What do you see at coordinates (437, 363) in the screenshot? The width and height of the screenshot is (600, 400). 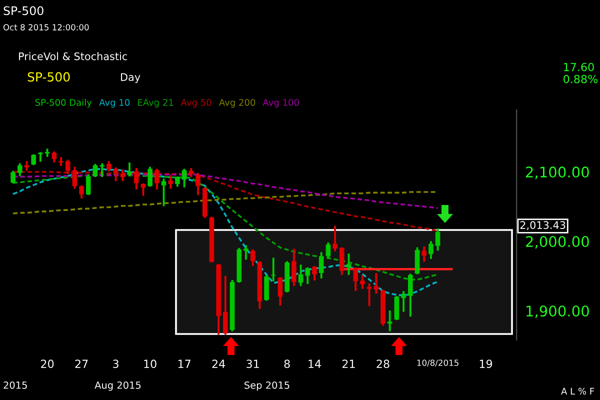 I see `x-tick-label: 10/8/2015` at bounding box center [437, 363].